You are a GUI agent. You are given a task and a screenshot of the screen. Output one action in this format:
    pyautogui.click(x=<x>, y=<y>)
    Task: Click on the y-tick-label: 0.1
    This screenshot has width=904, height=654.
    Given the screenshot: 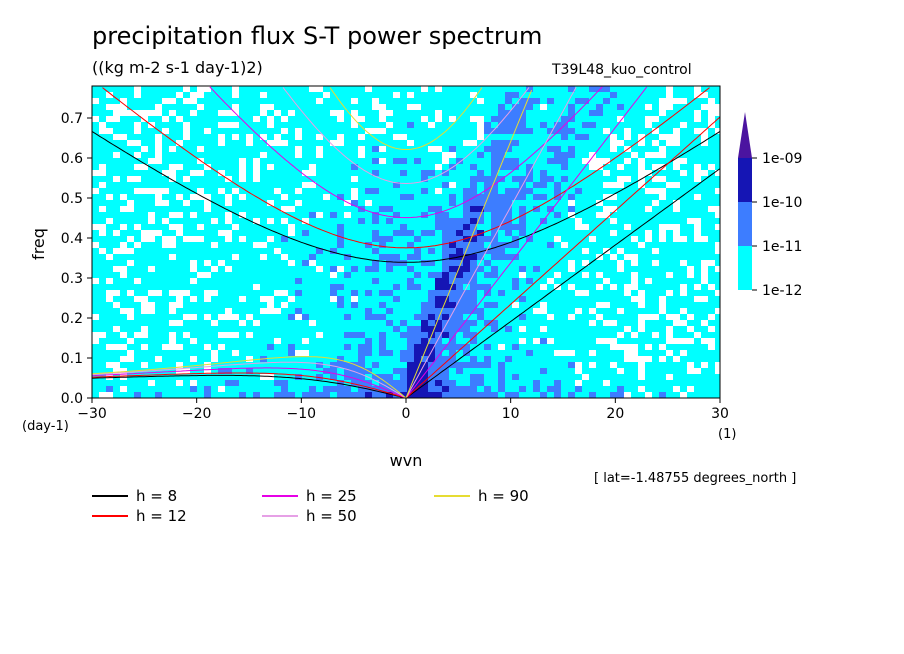 What is the action you would take?
    pyautogui.click(x=72, y=359)
    